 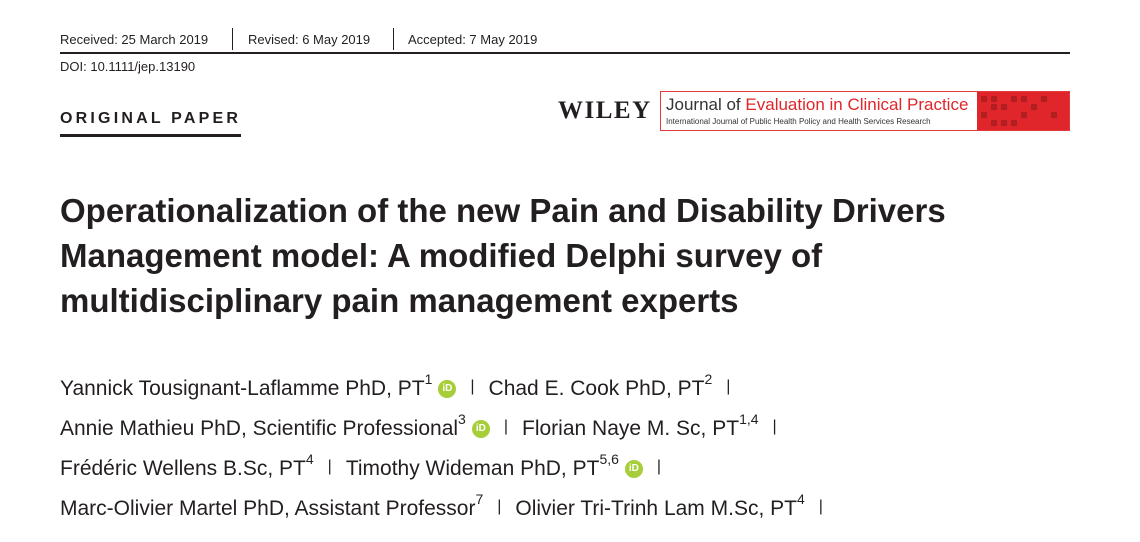 I want to click on affiliation: 1,4, so click(x=749, y=418).